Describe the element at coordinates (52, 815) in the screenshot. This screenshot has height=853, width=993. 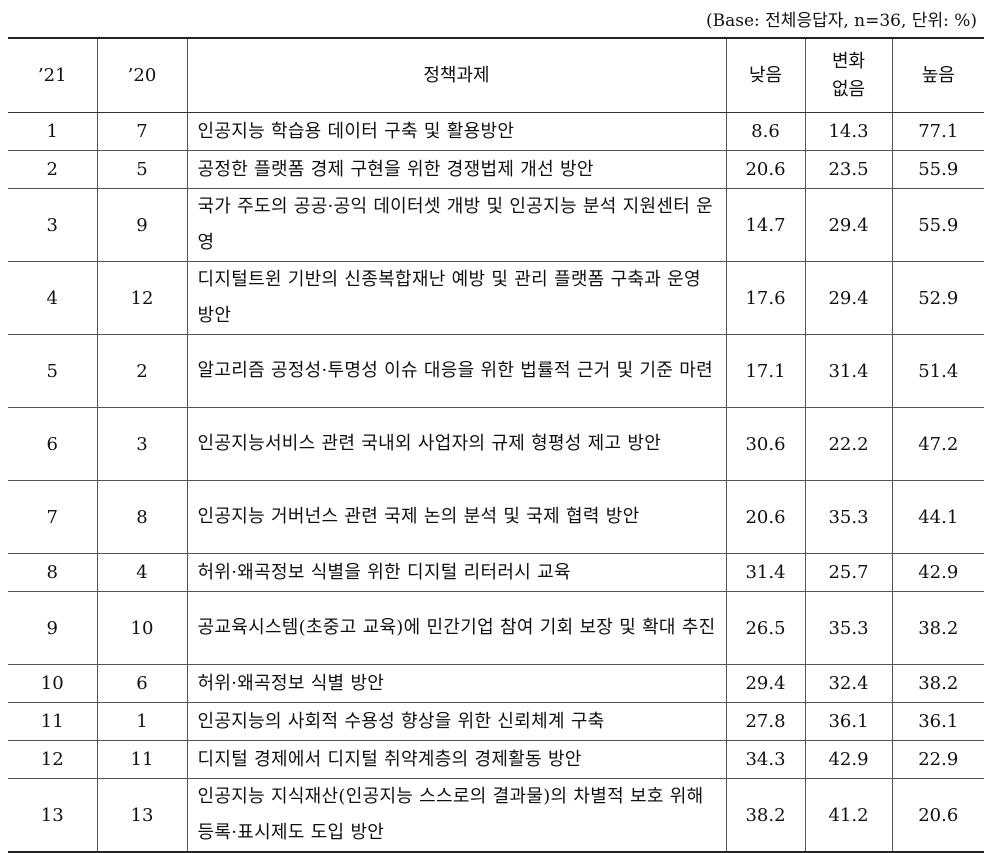
I see `rank-2021: 13` at that location.